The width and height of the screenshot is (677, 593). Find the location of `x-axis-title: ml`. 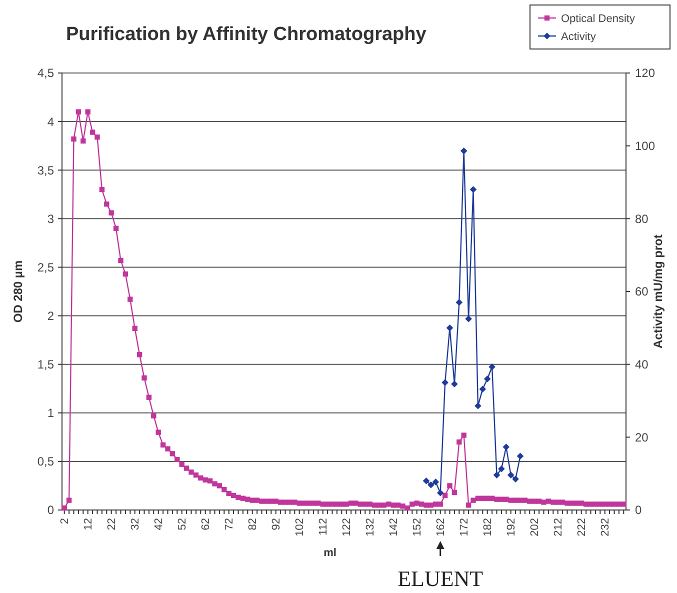

x-axis-title: ml is located at coordinates (330, 553).